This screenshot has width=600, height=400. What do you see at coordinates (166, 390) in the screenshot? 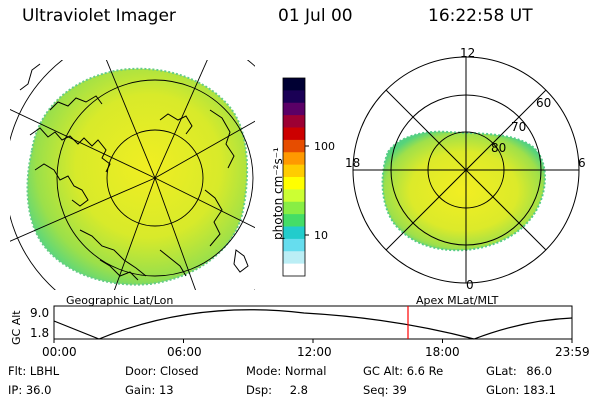
I see `gain-value: 13` at bounding box center [166, 390].